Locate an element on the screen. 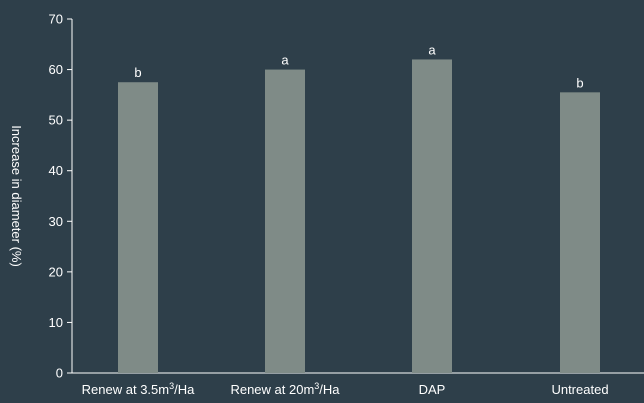 This screenshot has height=403, width=644. x-tick-label: DAP is located at coordinates (432, 389).